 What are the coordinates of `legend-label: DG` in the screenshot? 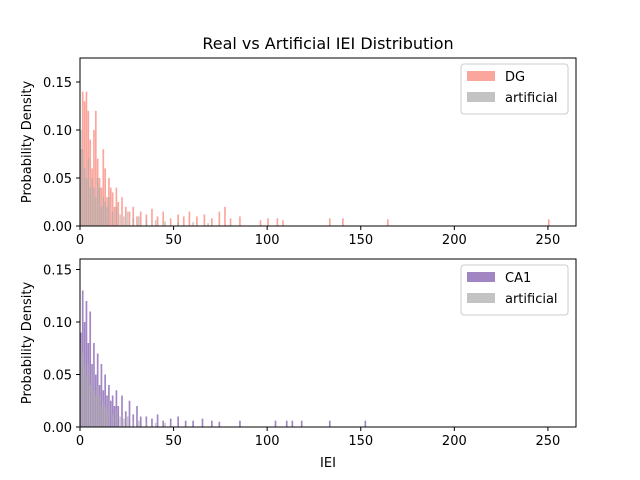 It's located at (515, 77).